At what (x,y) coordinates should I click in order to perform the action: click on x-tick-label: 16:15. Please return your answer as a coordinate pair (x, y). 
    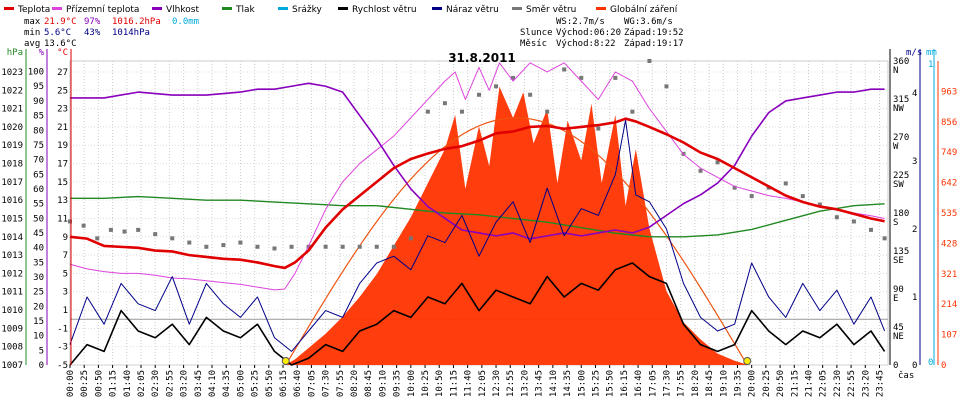
    Looking at the image, I should click on (625, 383).